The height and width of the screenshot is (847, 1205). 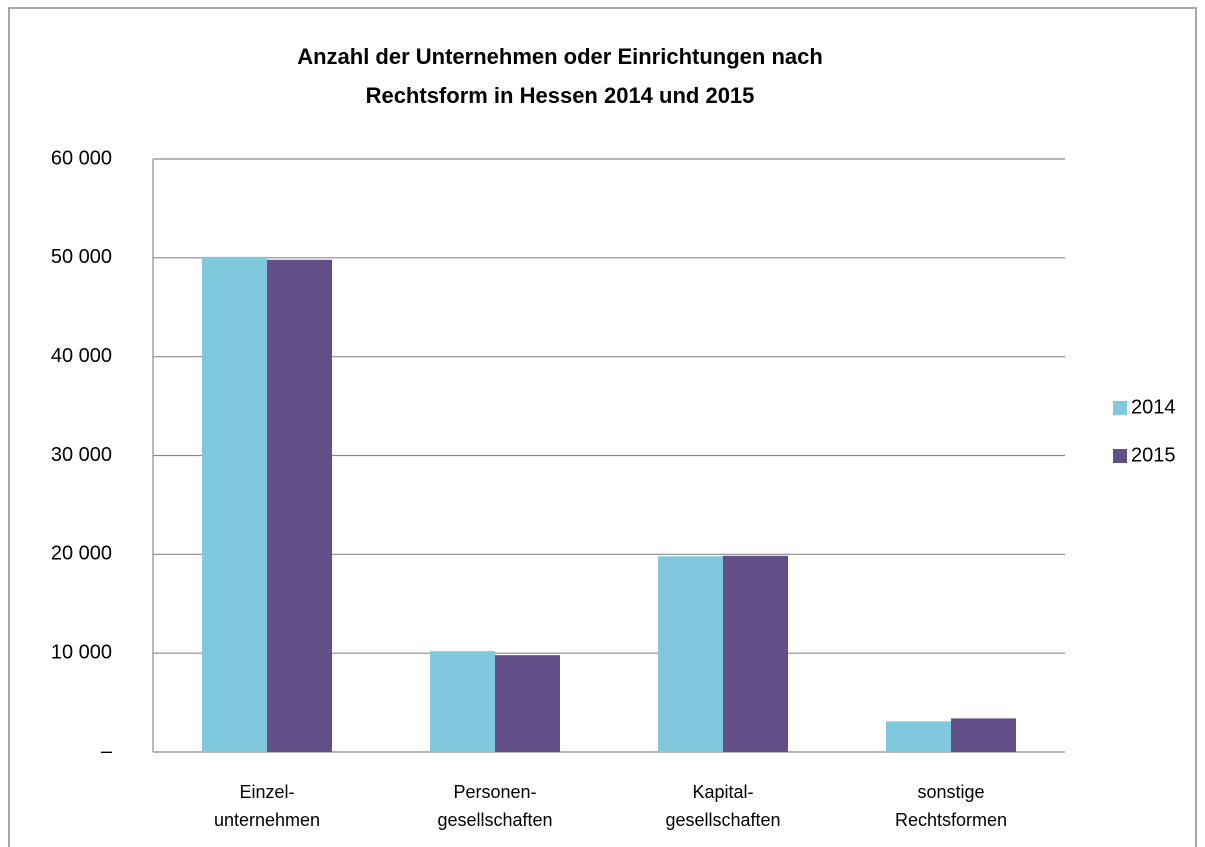 What do you see at coordinates (951, 820) in the screenshot?
I see `x-tick-label: Rechtsformen` at bounding box center [951, 820].